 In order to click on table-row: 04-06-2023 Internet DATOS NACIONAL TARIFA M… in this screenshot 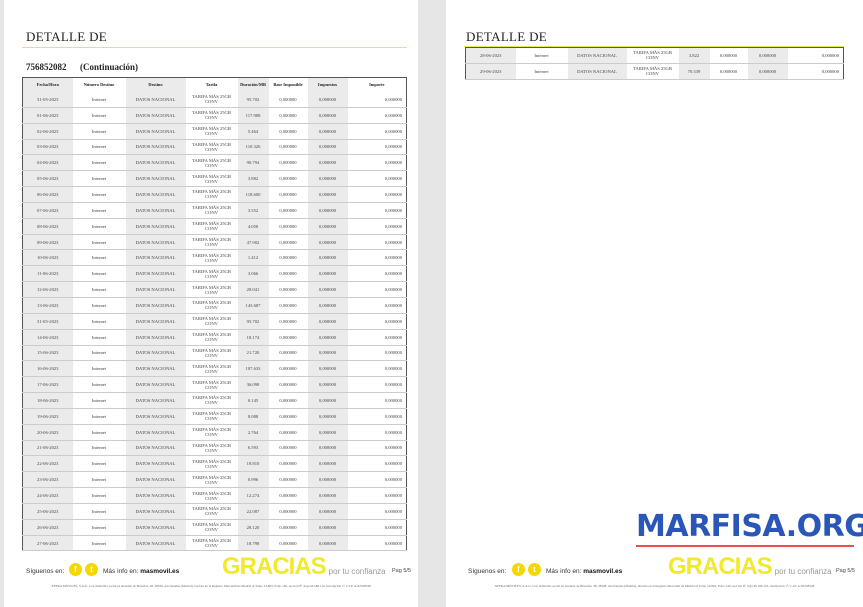, I will do `click(214, 163)`.